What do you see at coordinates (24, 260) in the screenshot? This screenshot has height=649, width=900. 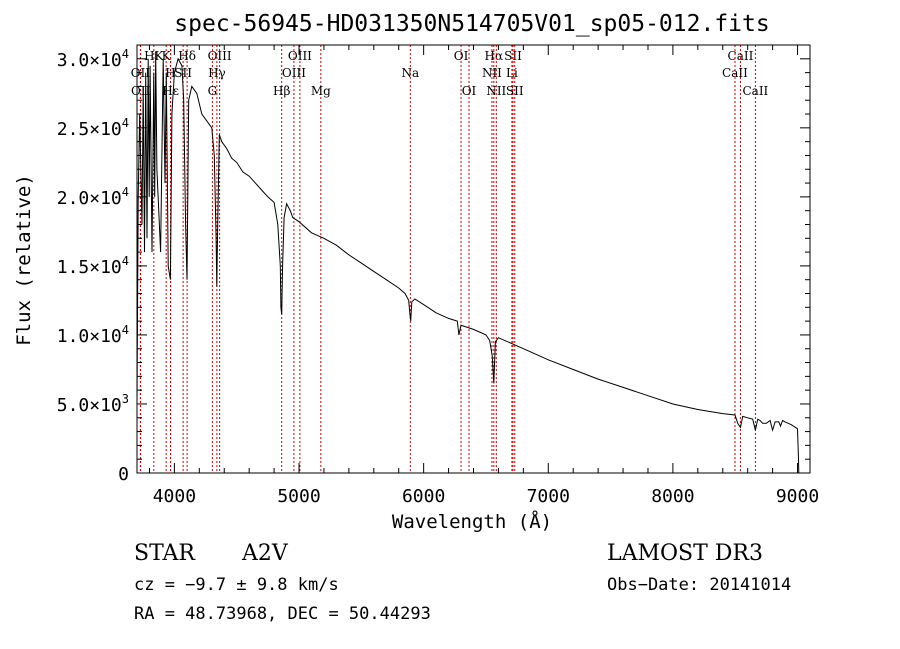 I see `y-axis-label: Flux (relative)` at bounding box center [24, 260].